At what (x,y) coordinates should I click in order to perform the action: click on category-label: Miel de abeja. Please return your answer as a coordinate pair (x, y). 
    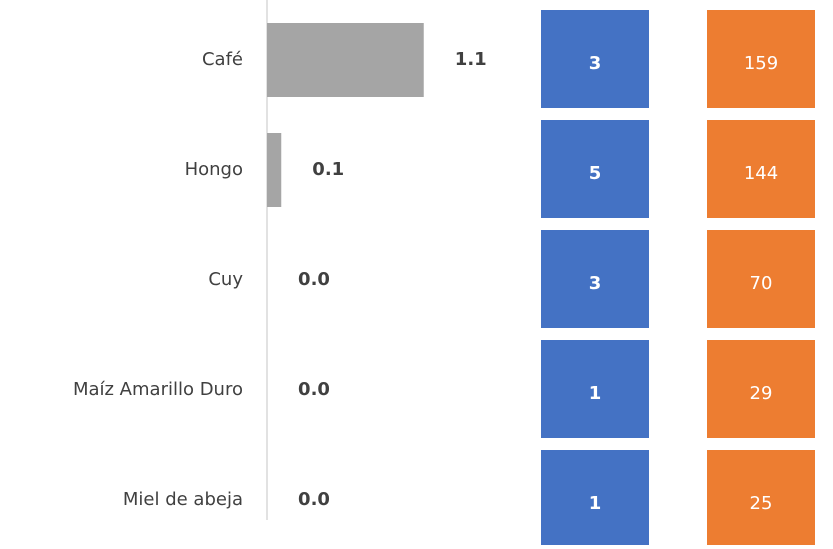
    Looking at the image, I should click on (183, 499).